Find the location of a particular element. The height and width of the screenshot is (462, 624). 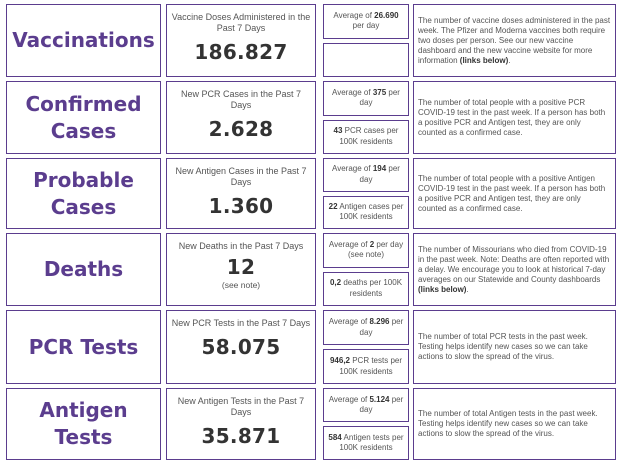

metric-title: Antigen Tests is located at coordinates (83, 423).